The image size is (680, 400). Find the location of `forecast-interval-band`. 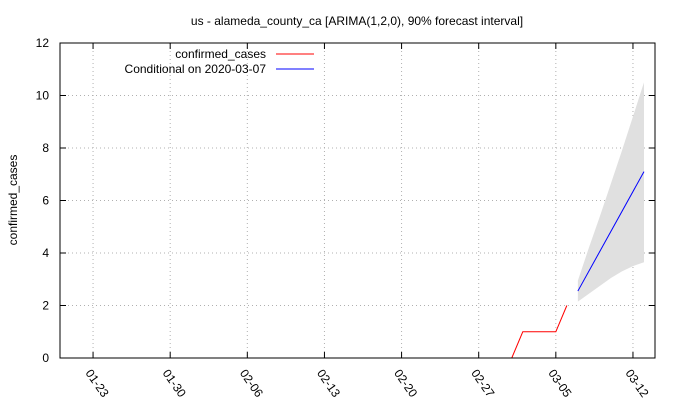

forecast-interval-band is located at coordinates (610, 192).